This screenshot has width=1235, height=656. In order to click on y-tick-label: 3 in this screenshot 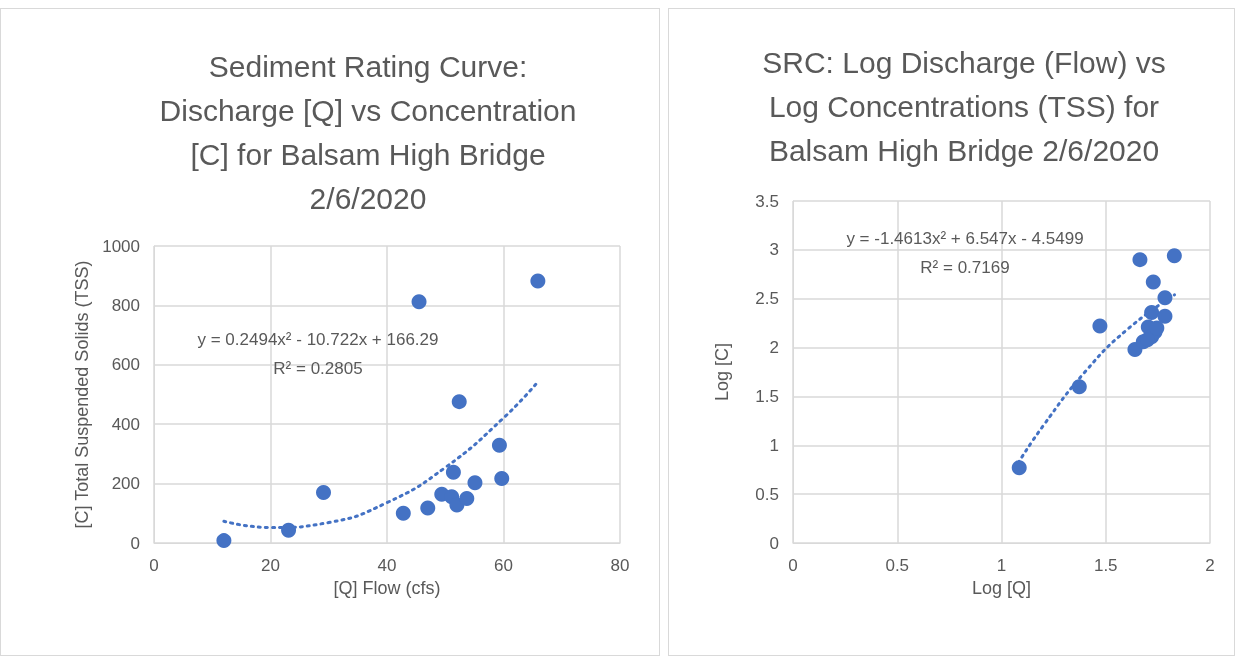, I will do `click(774, 250)`.